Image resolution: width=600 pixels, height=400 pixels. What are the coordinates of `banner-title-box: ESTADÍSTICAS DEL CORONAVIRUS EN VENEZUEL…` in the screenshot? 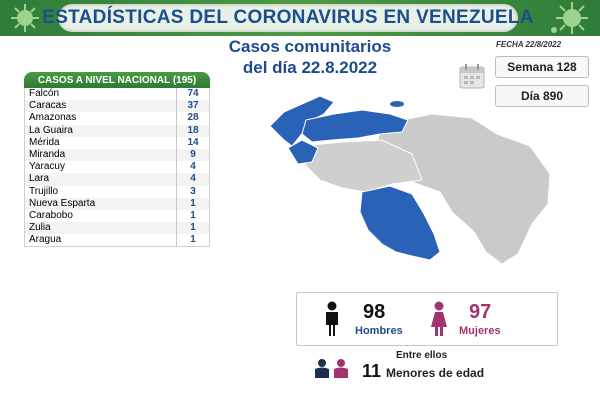 It's located at (287, 18).